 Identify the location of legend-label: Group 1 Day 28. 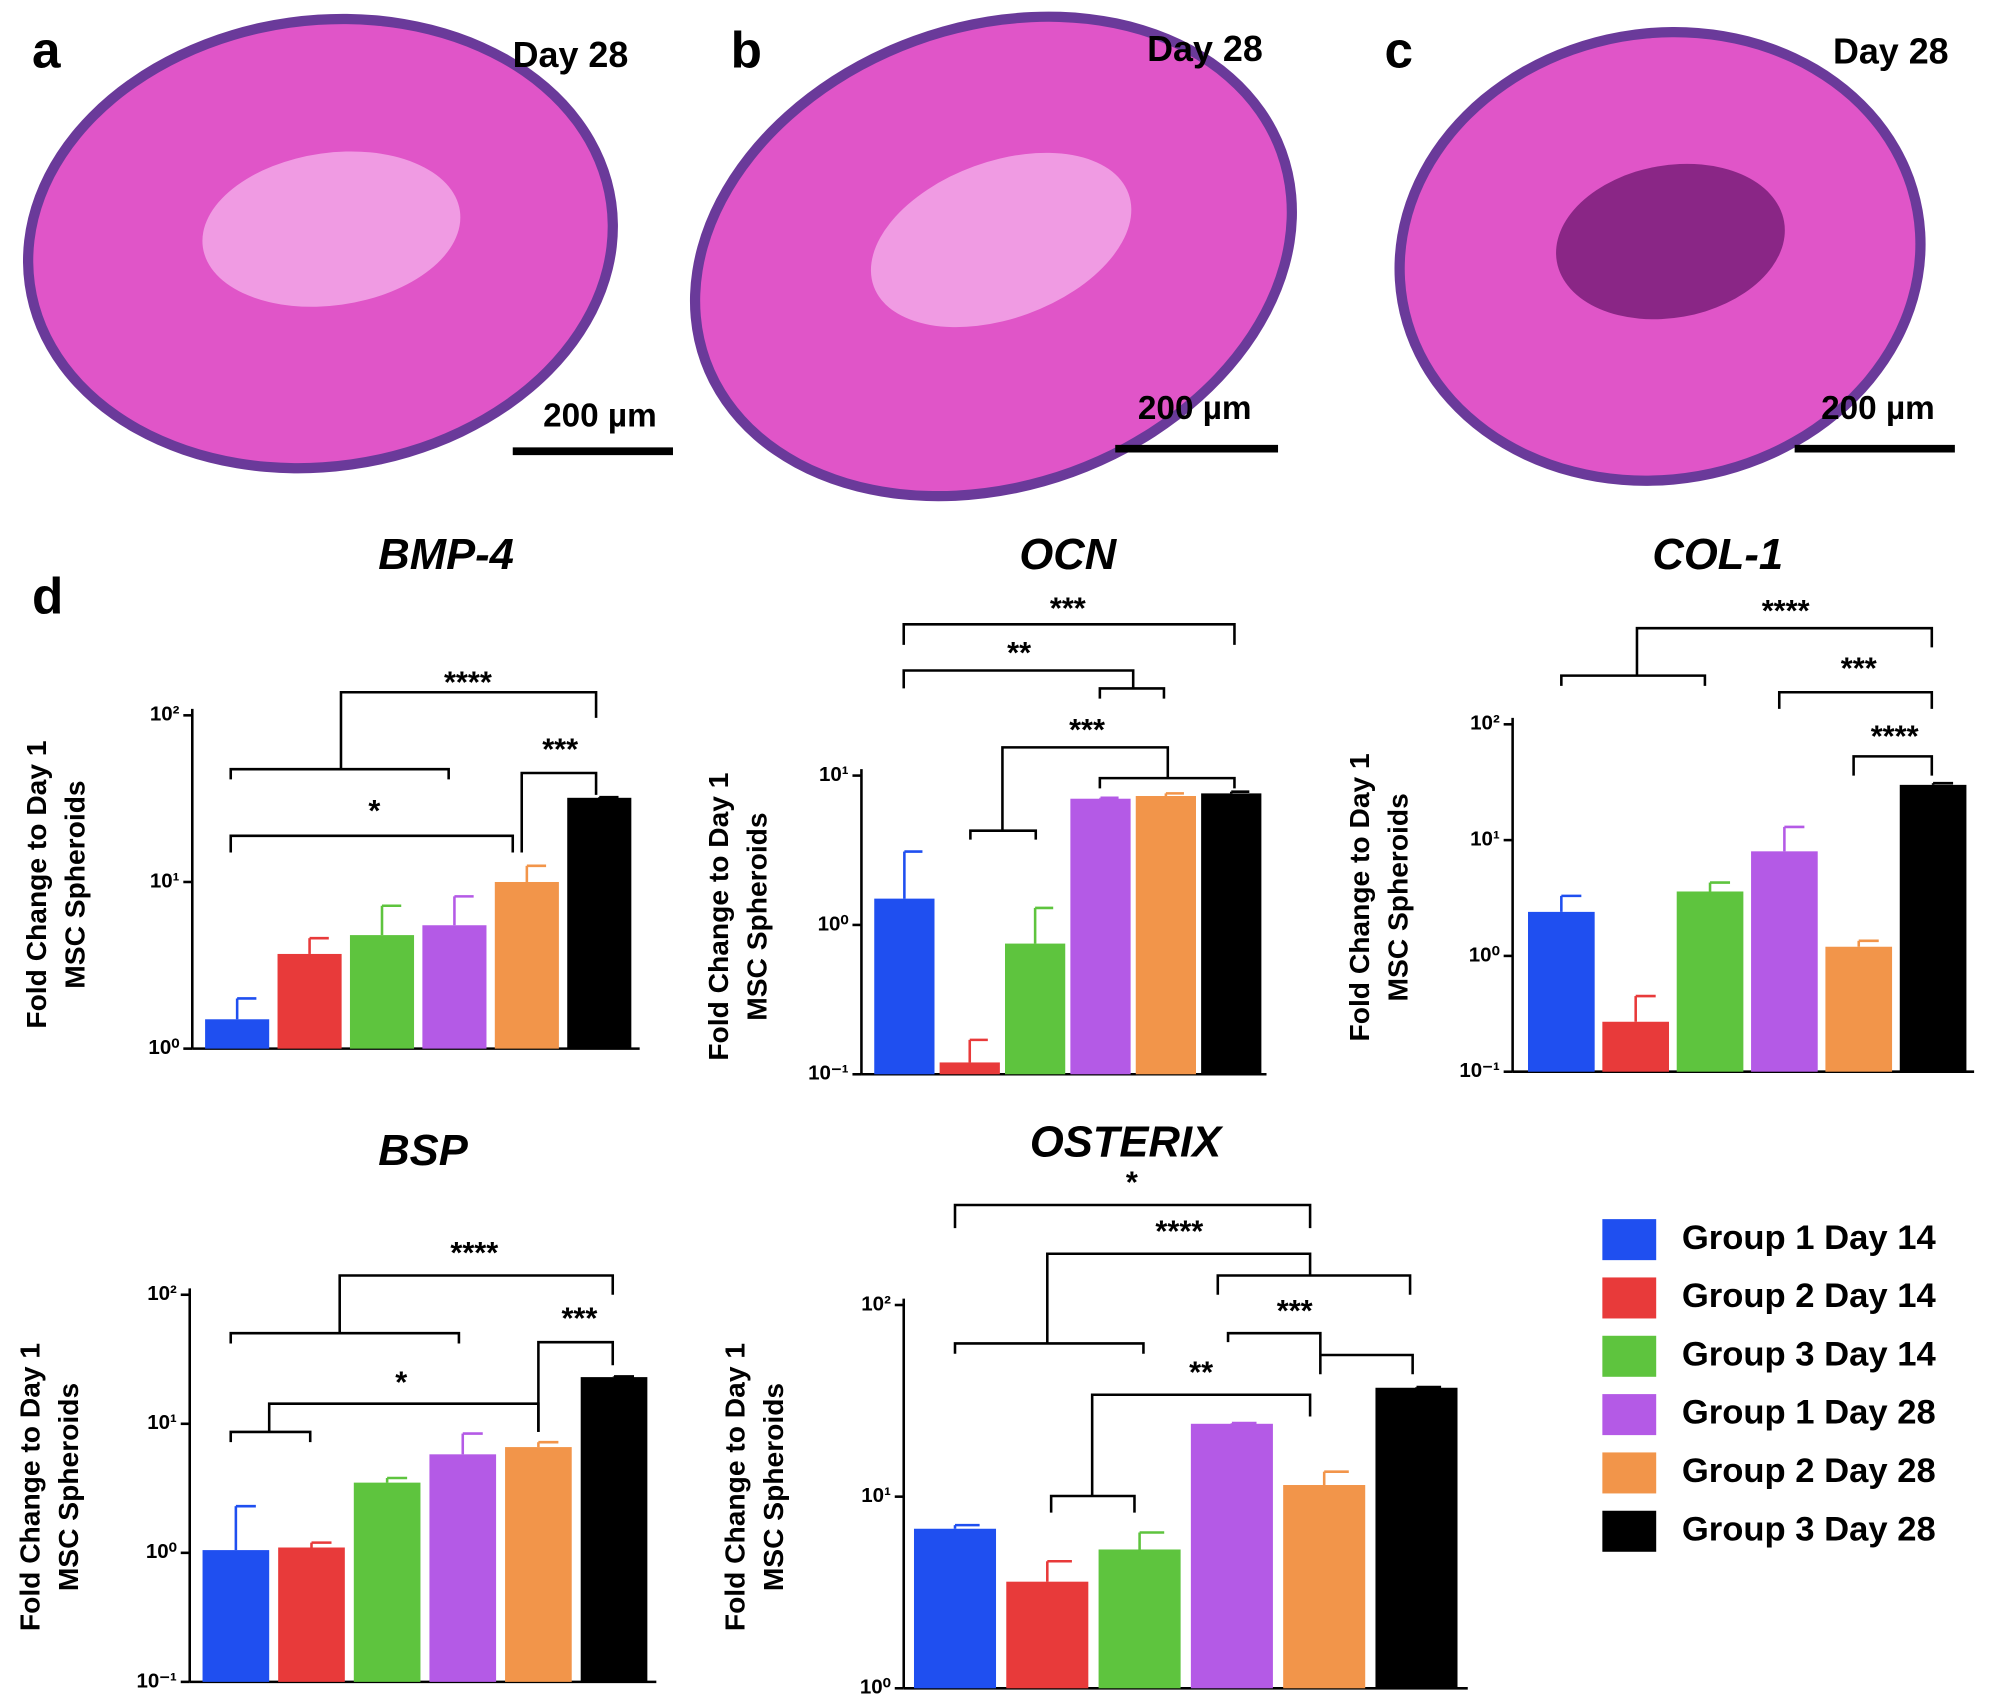
(1809, 1413).